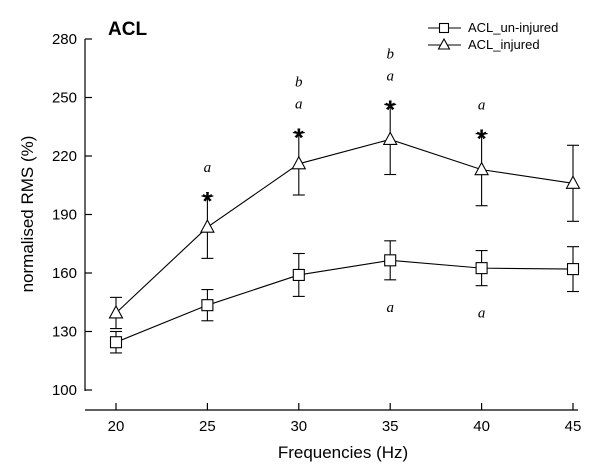 The image size is (605, 464). Describe the element at coordinates (298, 426) in the screenshot. I see `x-tick-label: 30` at that location.